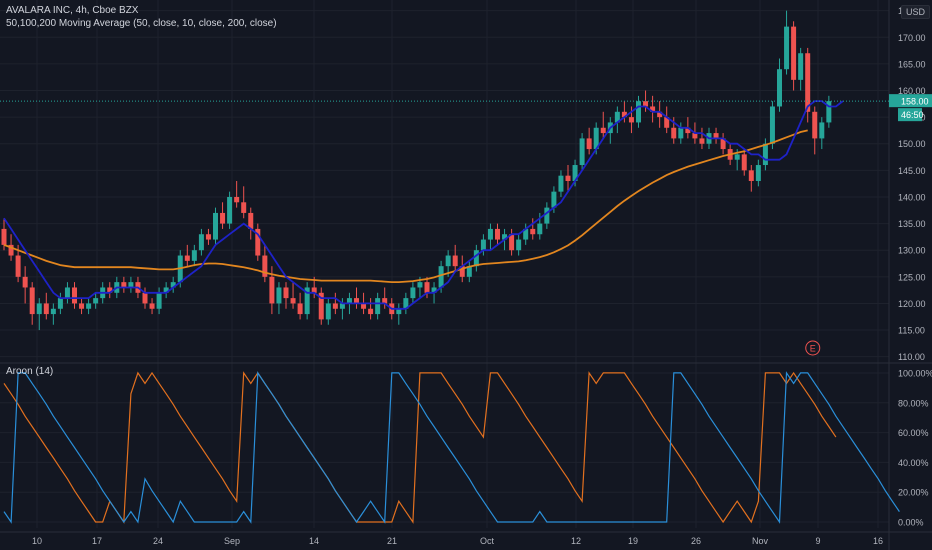  What do you see at coordinates (392, 541) in the screenshot?
I see `time-axis-label: 21` at bounding box center [392, 541].